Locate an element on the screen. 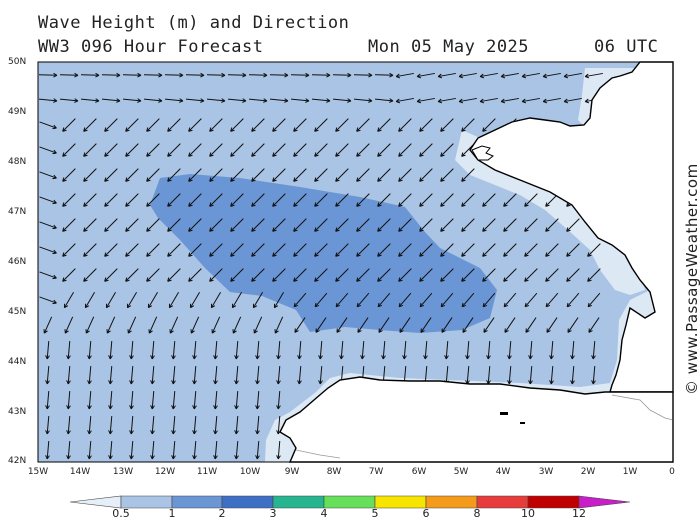 The width and height of the screenshot is (700, 525). colorbar-label-5: 5 is located at coordinates (375, 513).